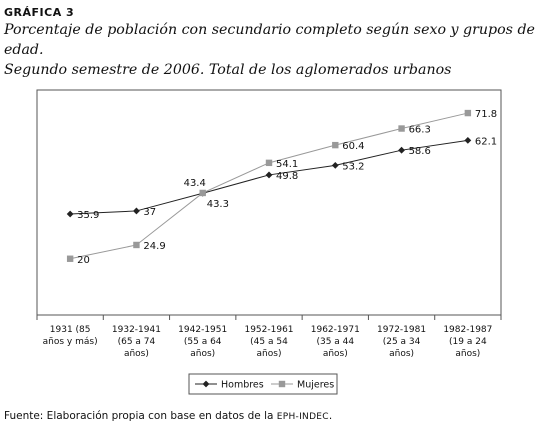 The height and width of the screenshot is (428, 543). I want to click on data-label-mujeres: 54.1, so click(287, 164).